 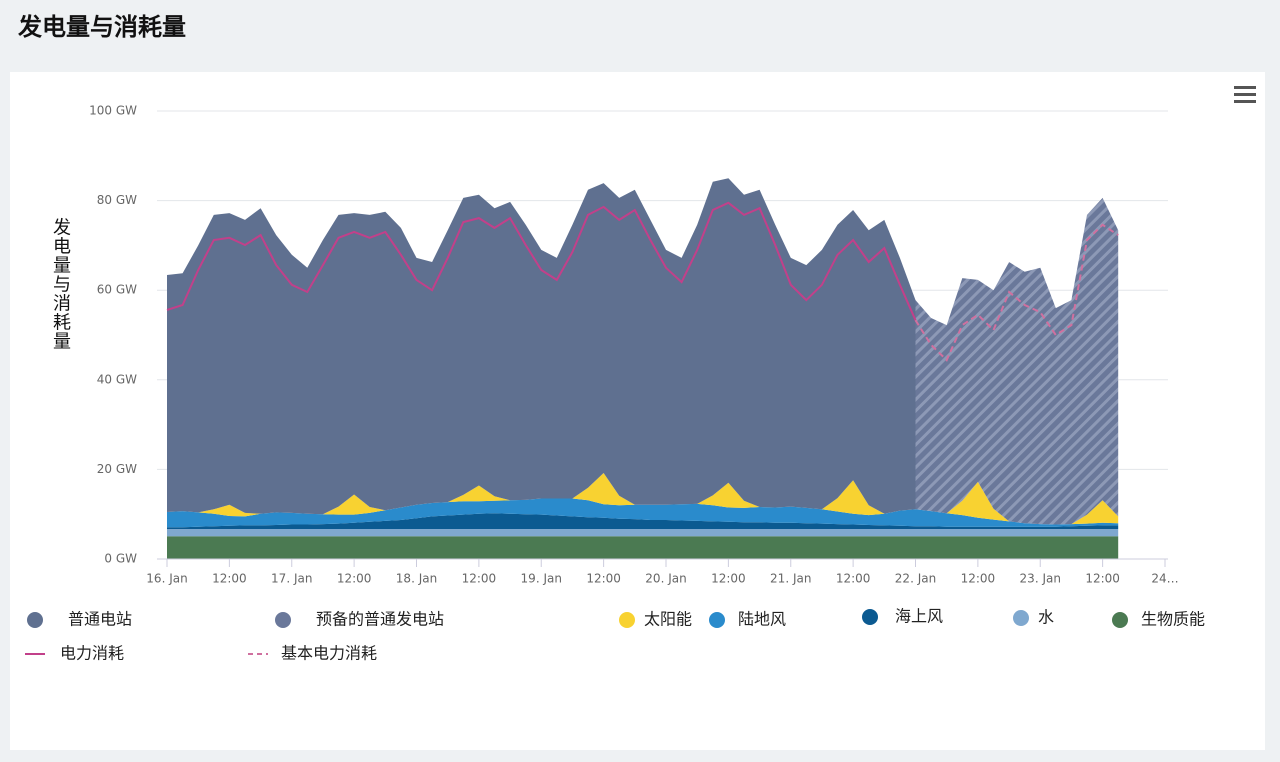 What do you see at coordinates (1033, 617) in the screenshot?
I see `legend-item: 水` at bounding box center [1033, 617].